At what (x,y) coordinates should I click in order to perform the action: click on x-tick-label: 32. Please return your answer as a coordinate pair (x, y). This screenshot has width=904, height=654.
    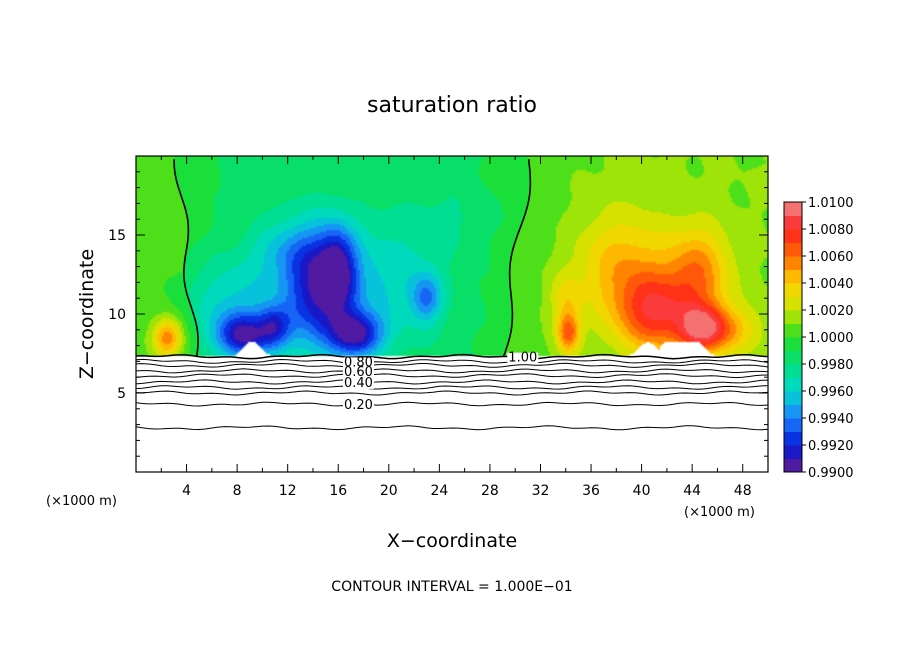
    Looking at the image, I should click on (541, 491).